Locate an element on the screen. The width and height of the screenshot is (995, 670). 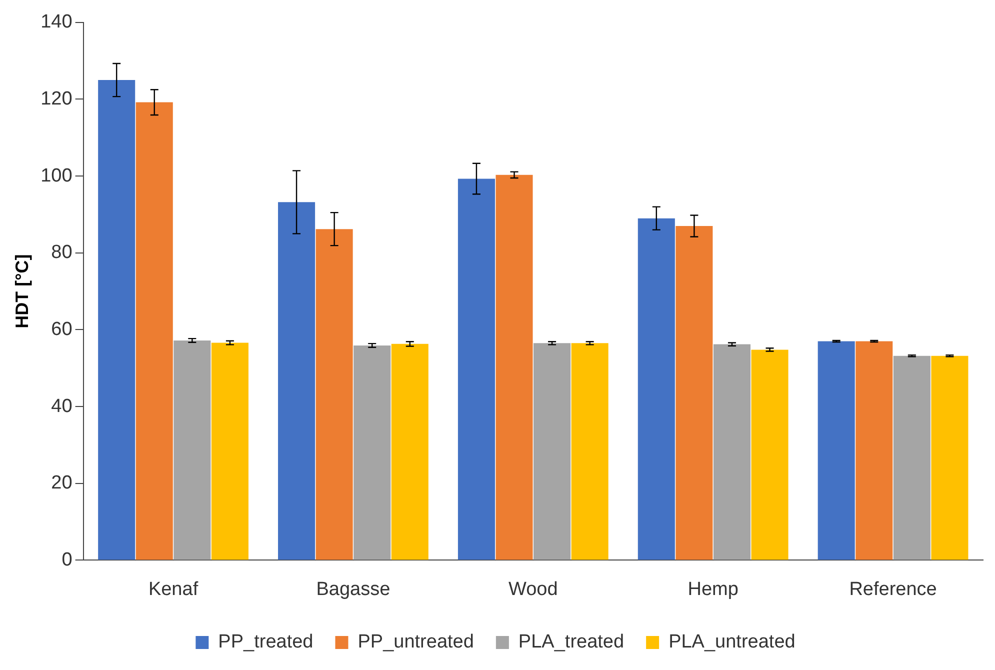
y-tick-label: 80 is located at coordinates (61, 253).